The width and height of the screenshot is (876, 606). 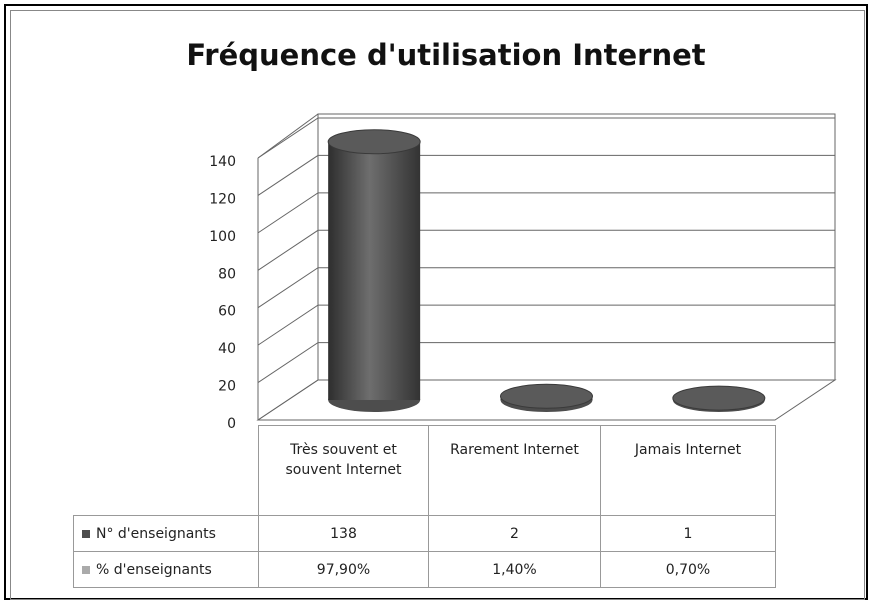 I want to click on table-value: 2, so click(x=514, y=533).